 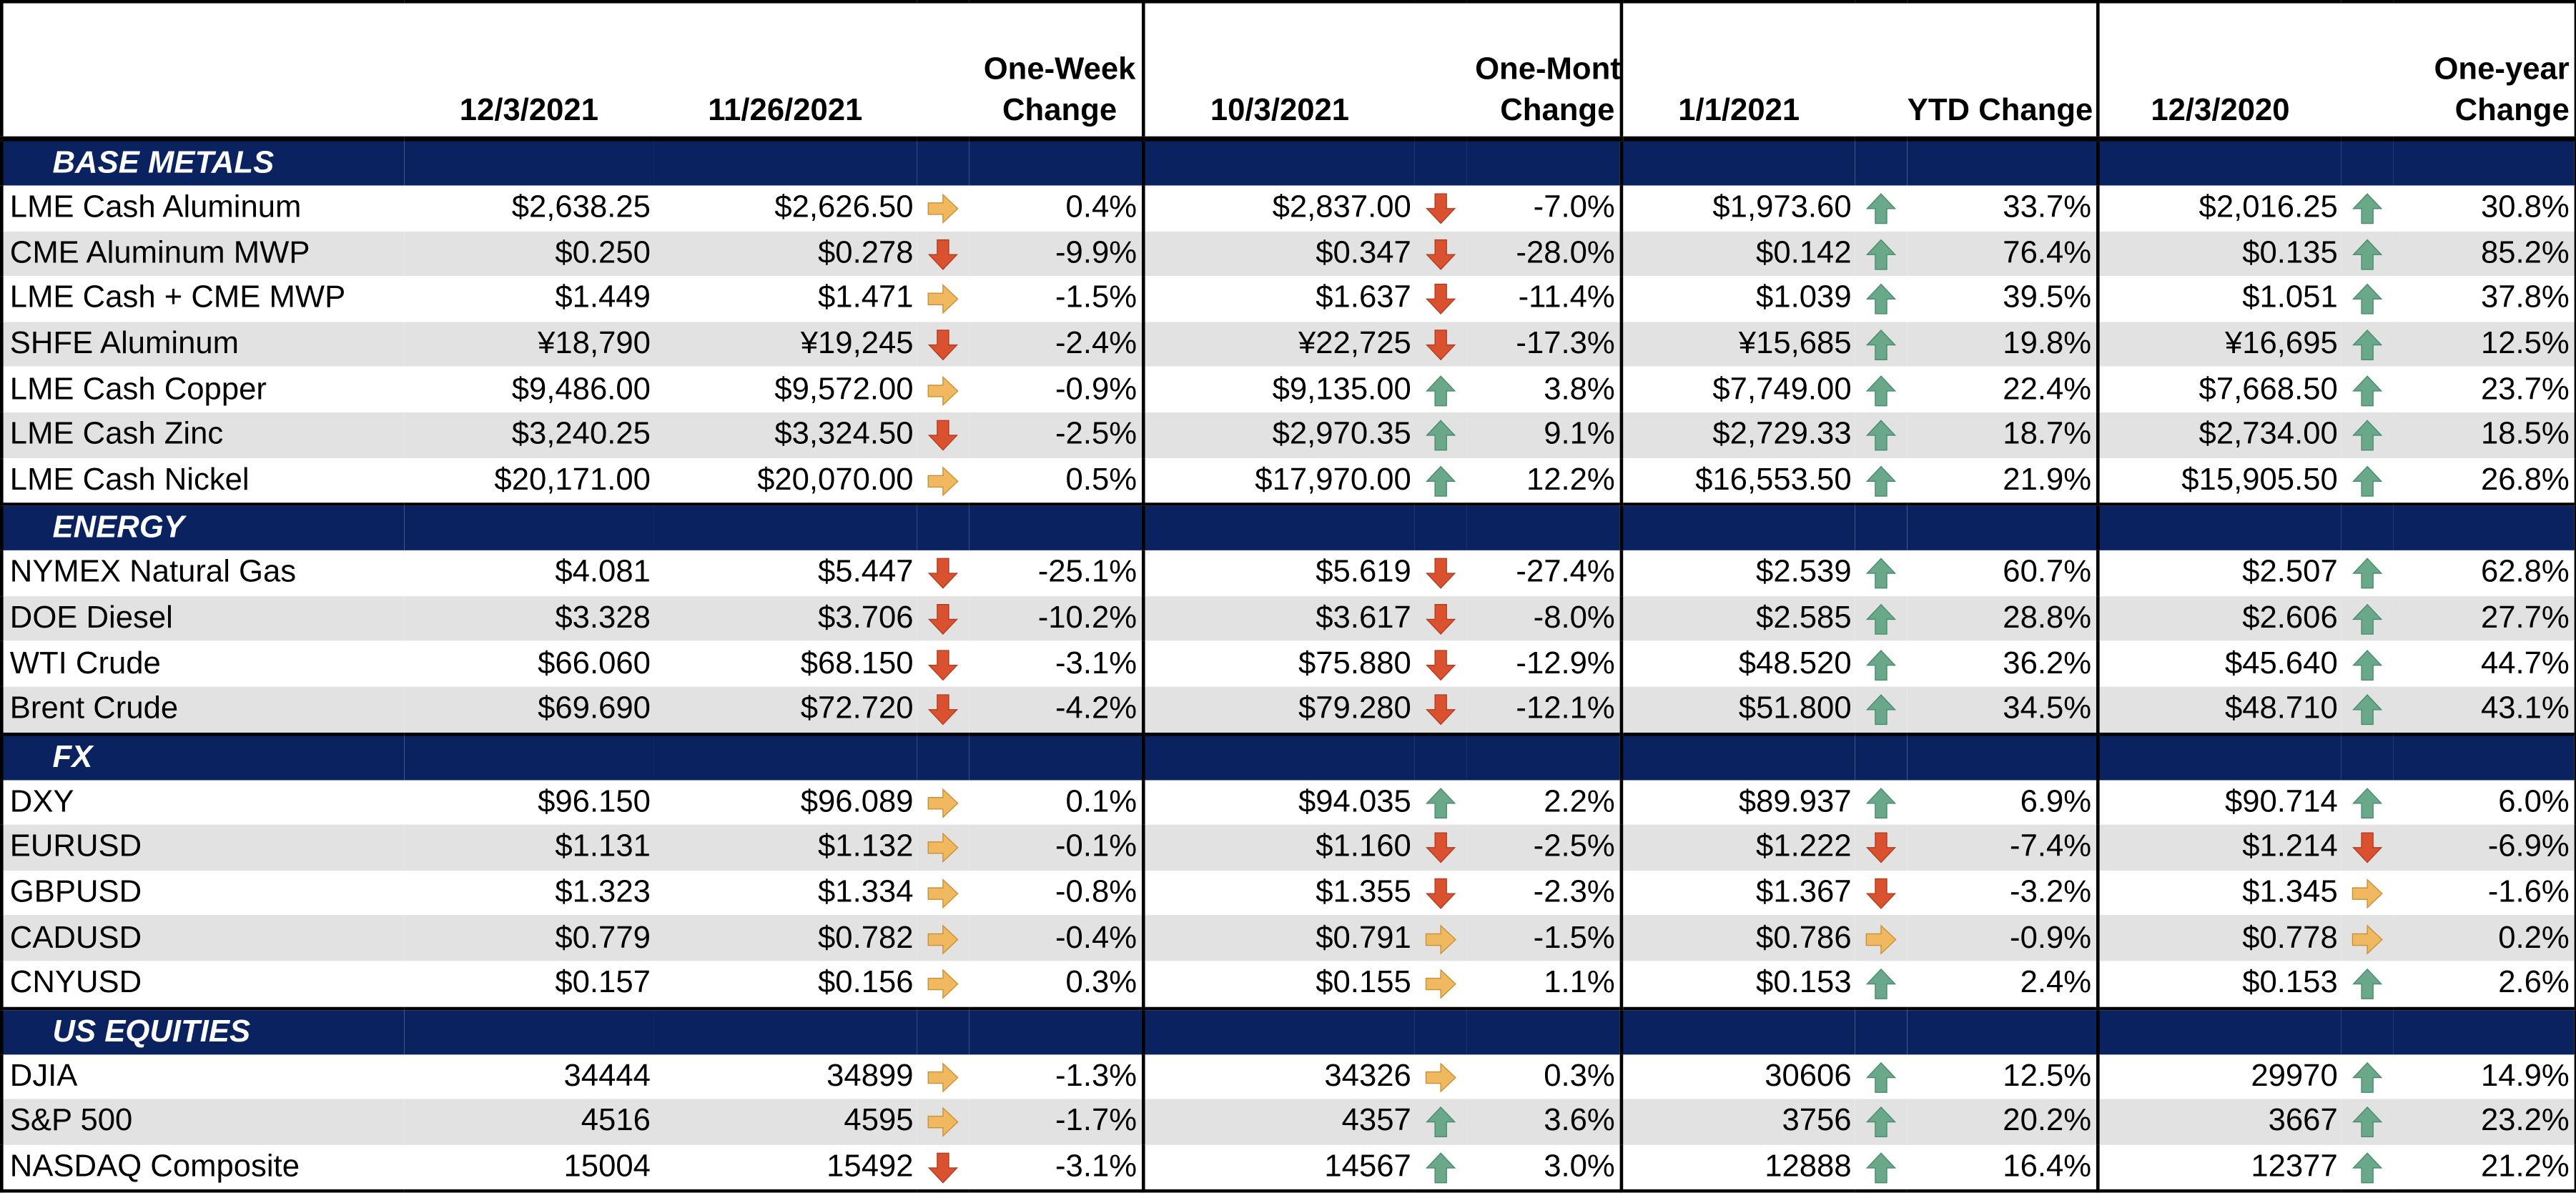 I want to click on instrument-name: WTI Crude, so click(x=202, y=664).